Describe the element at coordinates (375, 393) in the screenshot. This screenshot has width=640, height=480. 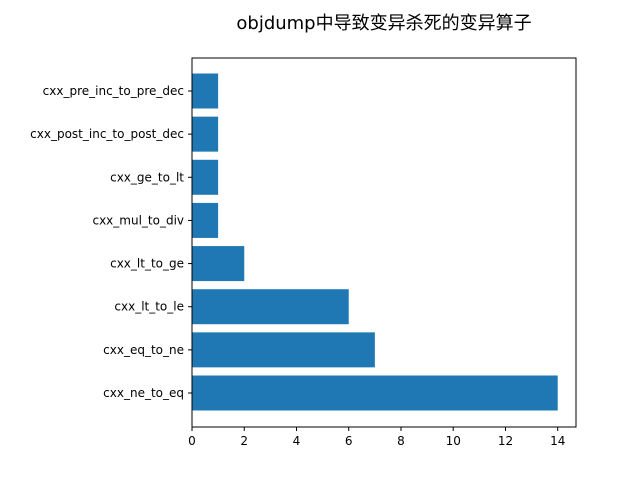
I see `bar-cxx_ne_to_eq` at that location.